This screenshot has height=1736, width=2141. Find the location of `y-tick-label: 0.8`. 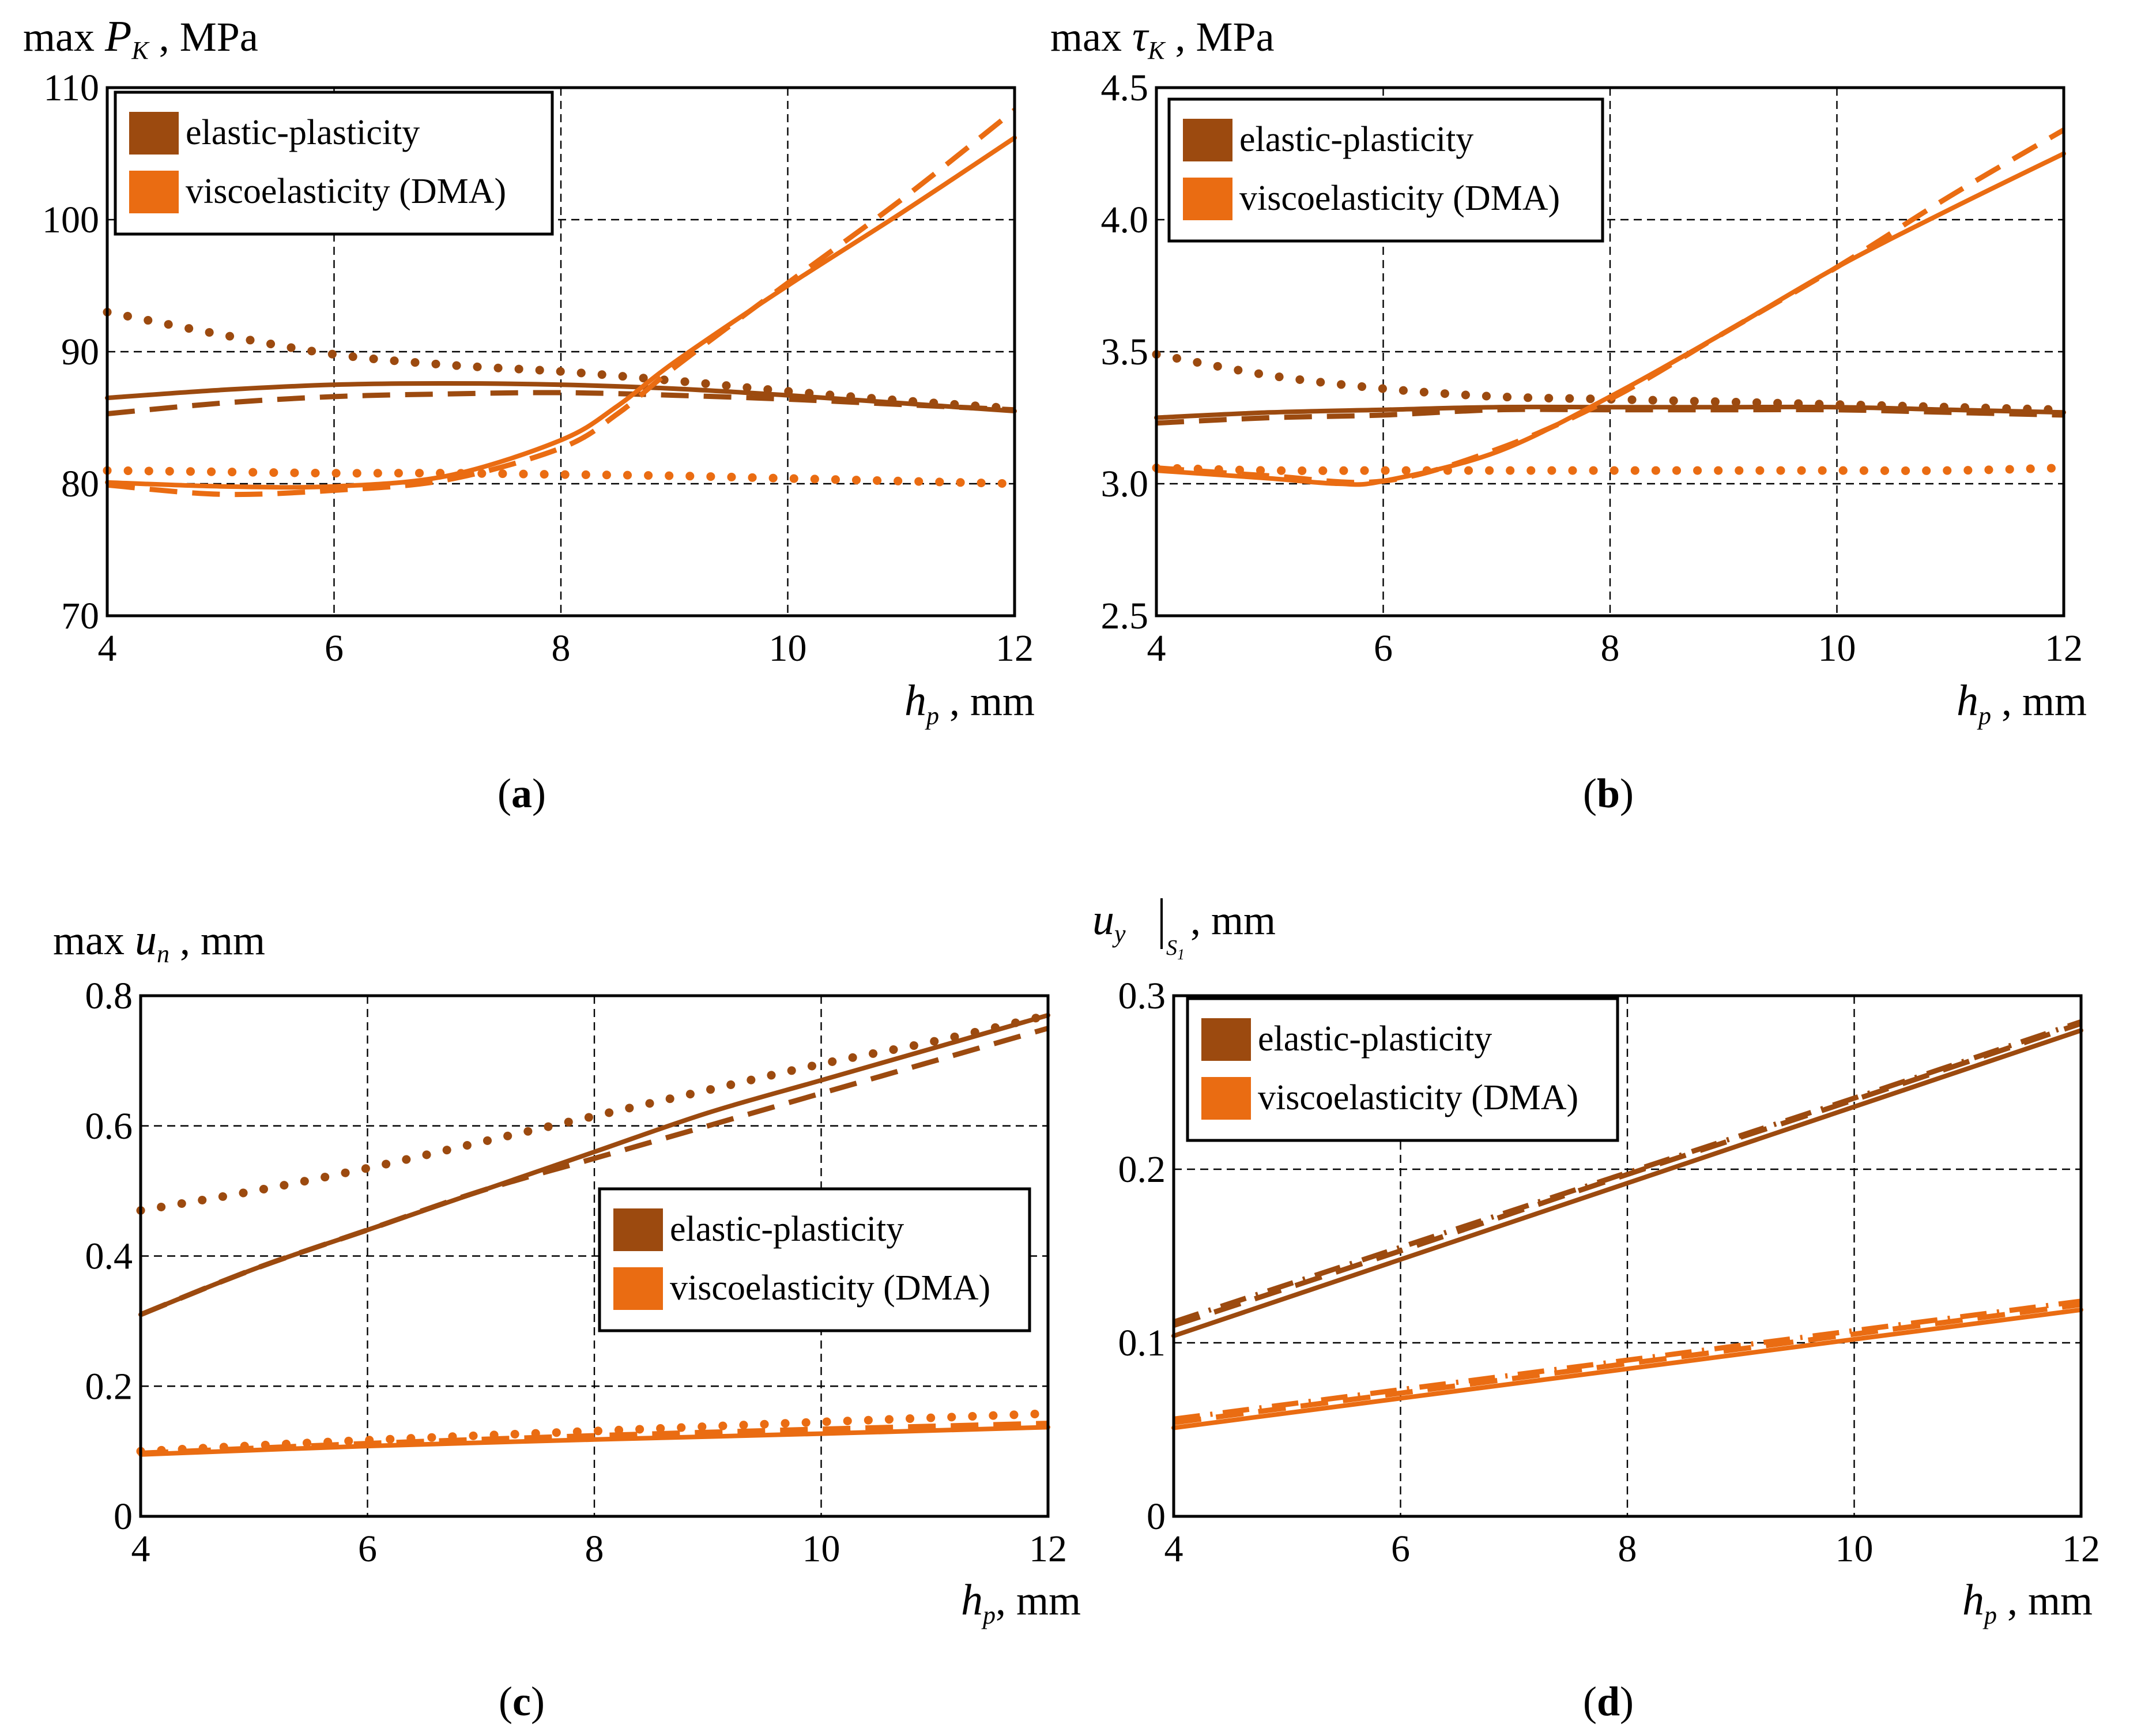

y-tick-label: 0.8 is located at coordinates (109, 996).